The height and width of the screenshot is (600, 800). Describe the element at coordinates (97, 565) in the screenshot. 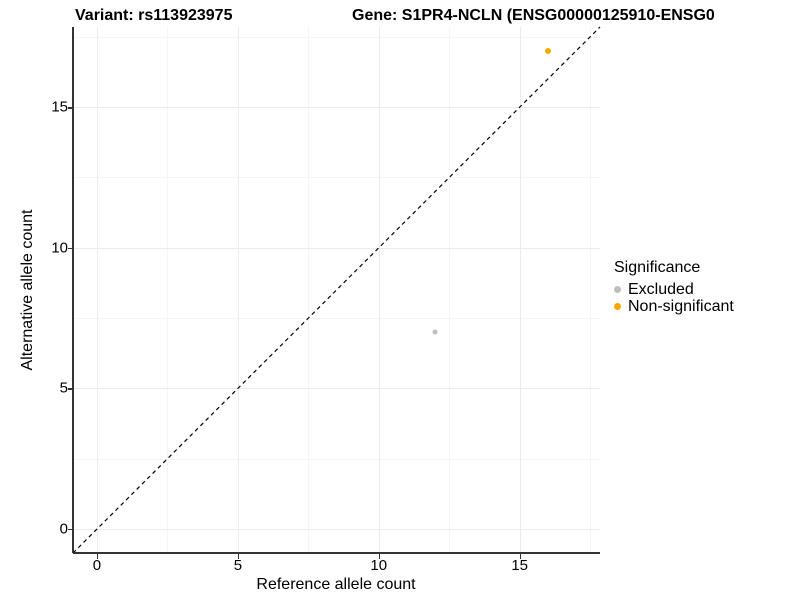

I see `x-tick-label: 0` at that location.